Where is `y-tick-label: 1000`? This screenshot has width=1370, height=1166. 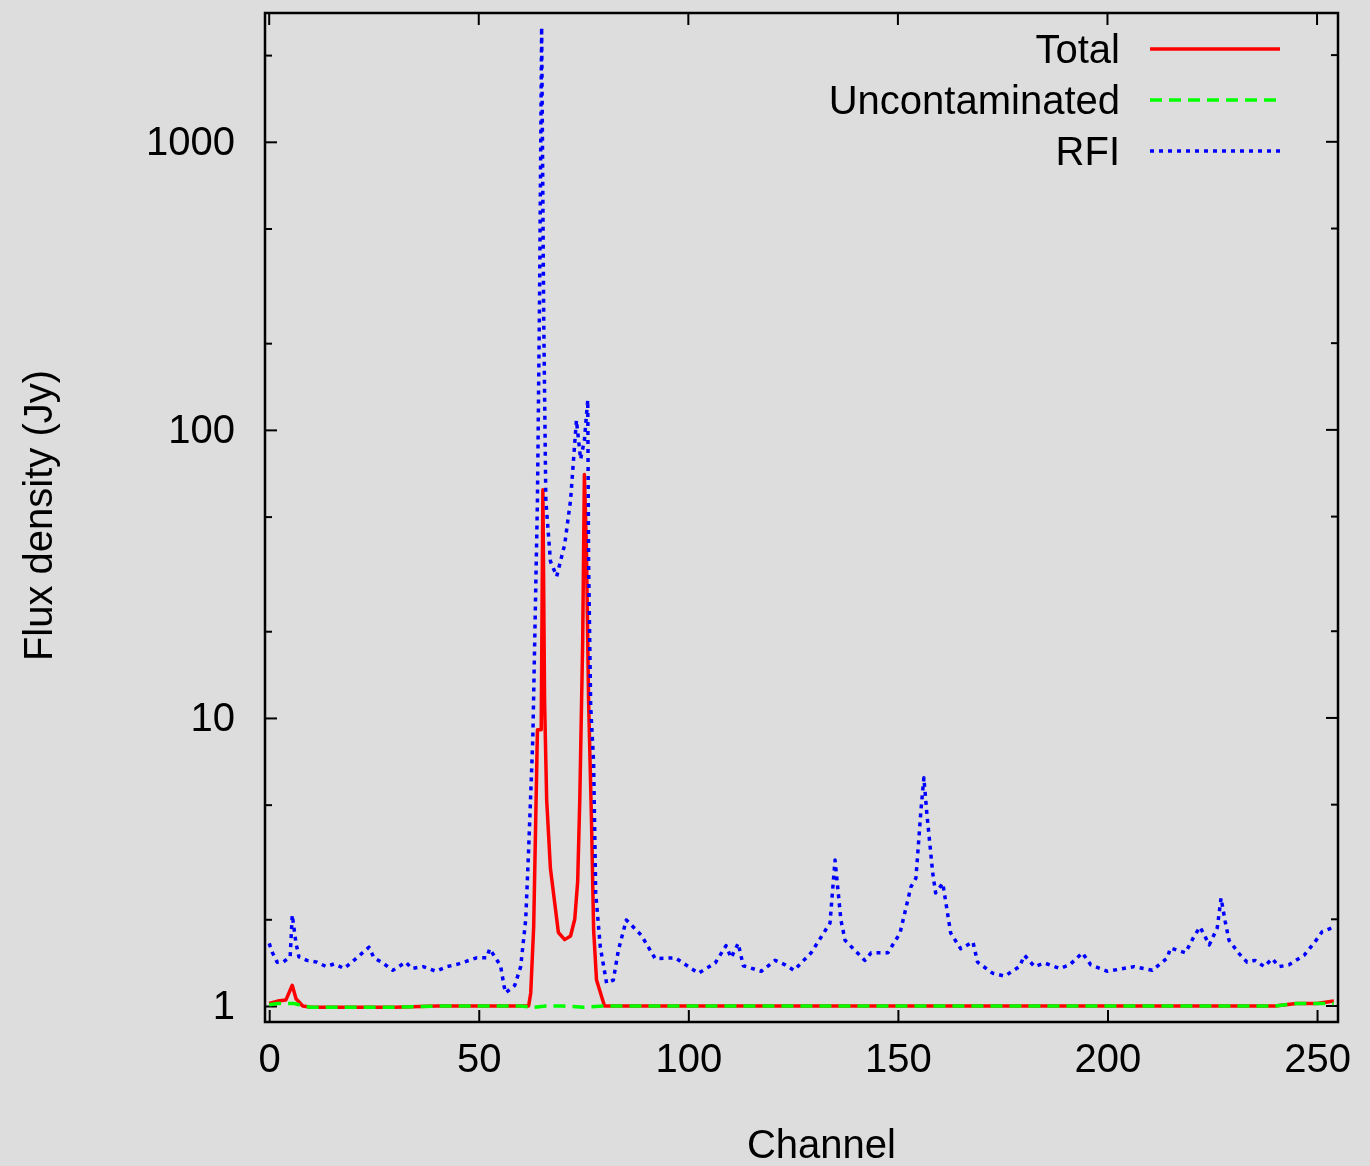
y-tick-label: 1000 is located at coordinates (190, 141).